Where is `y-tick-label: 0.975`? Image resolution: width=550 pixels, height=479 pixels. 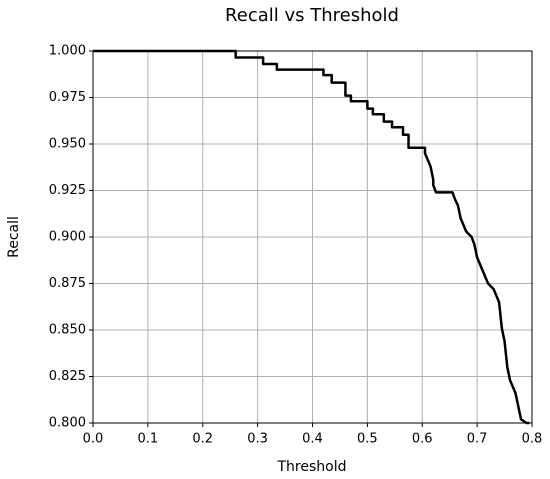
y-tick-label: 0.975 is located at coordinates (67, 97).